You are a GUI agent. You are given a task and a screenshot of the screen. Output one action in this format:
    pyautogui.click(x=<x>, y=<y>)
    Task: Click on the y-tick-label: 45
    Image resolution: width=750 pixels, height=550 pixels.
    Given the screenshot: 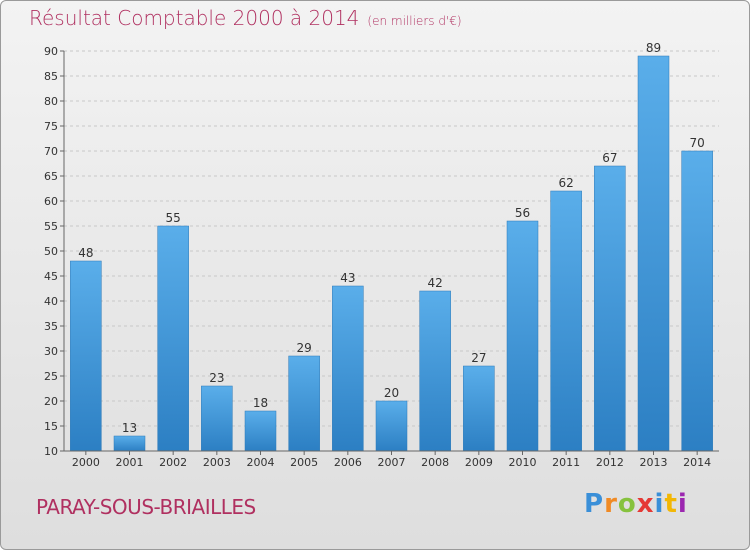 What is the action you would take?
    pyautogui.click(x=51, y=276)
    